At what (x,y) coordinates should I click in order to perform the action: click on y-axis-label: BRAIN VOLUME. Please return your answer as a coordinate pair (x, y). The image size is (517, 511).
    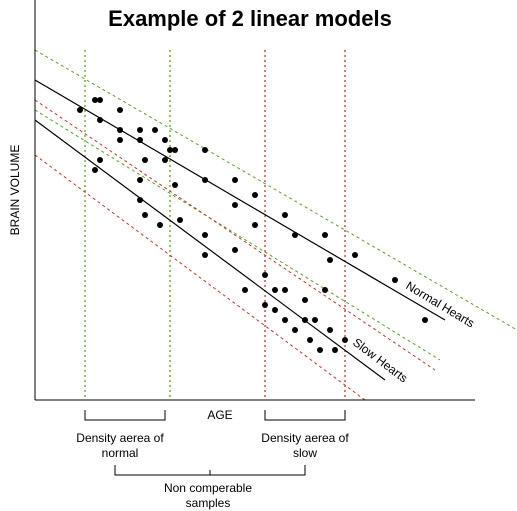
    Looking at the image, I should click on (15, 190).